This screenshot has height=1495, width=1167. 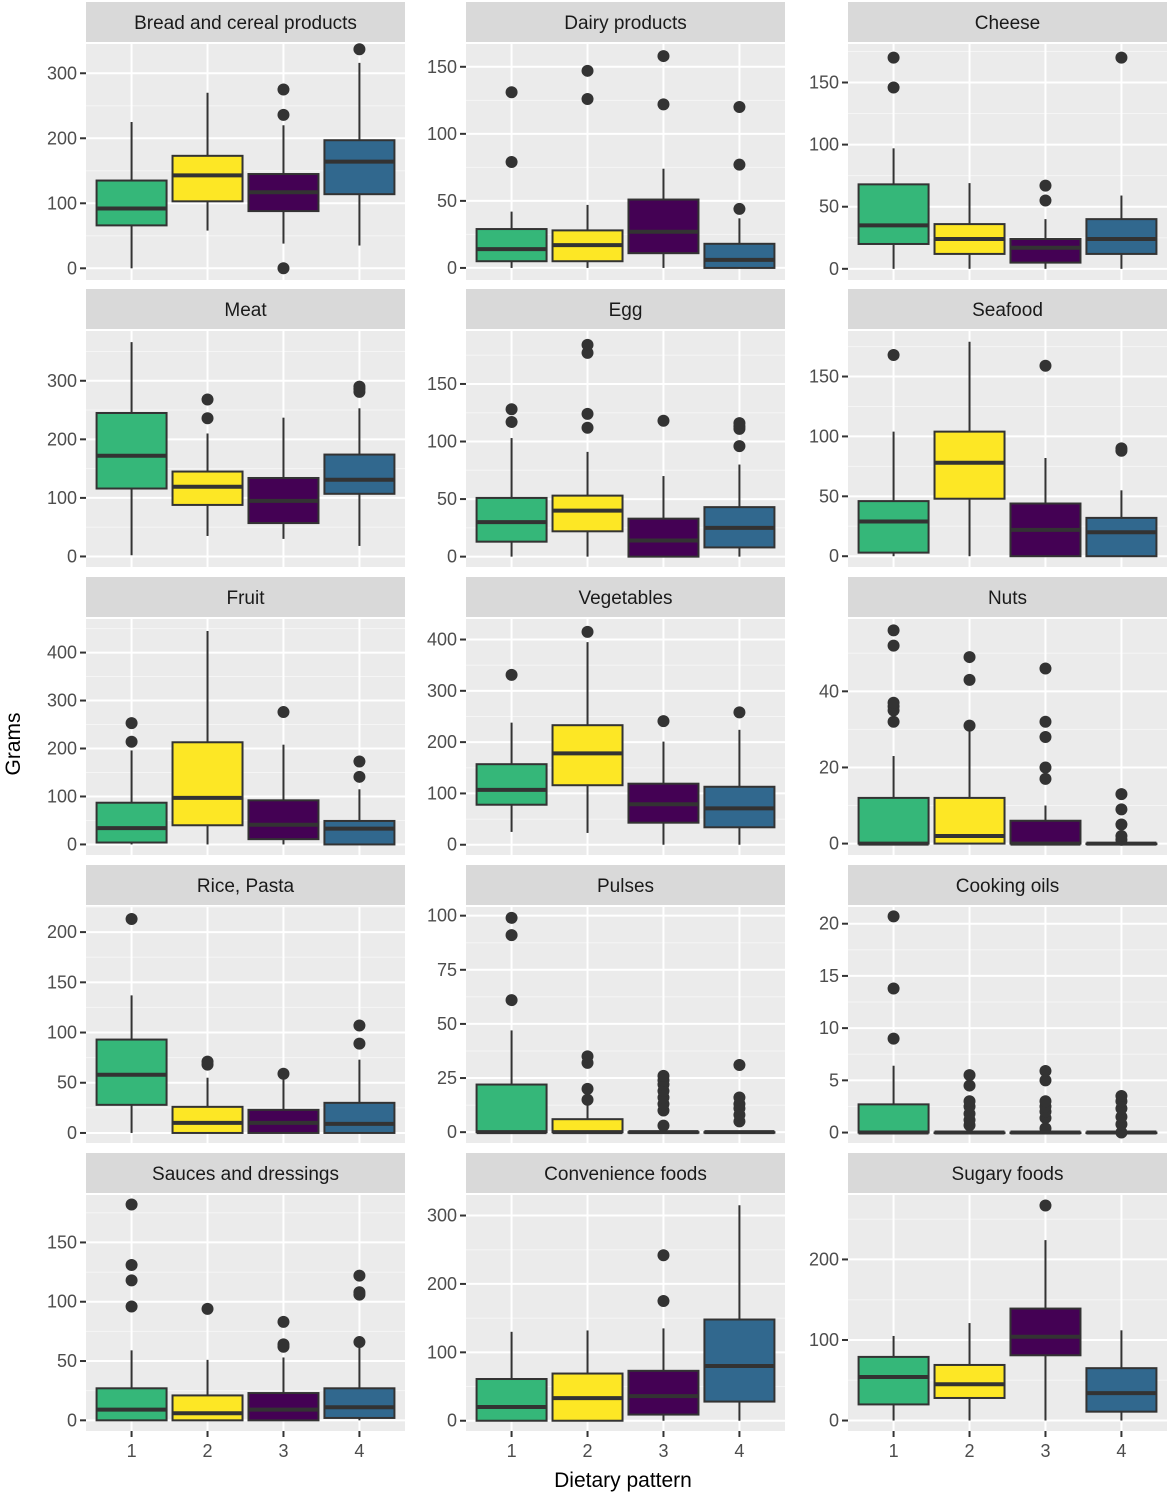 What do you see at coordinates (606, 1004) in the screenshot?
I see `panel: Pulses 0 25 50 75 100` at bounding box center [606, 1004].